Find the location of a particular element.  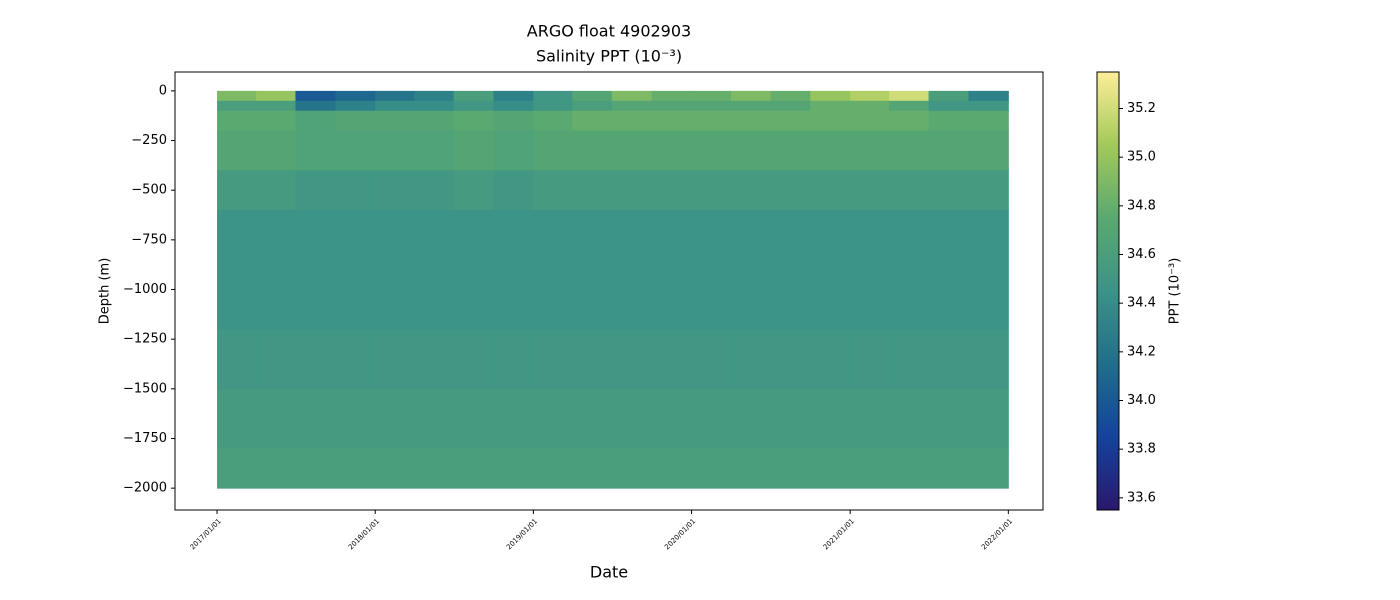

colorbar-tick-label: 34.0 is located at coordinates (1141, 400).